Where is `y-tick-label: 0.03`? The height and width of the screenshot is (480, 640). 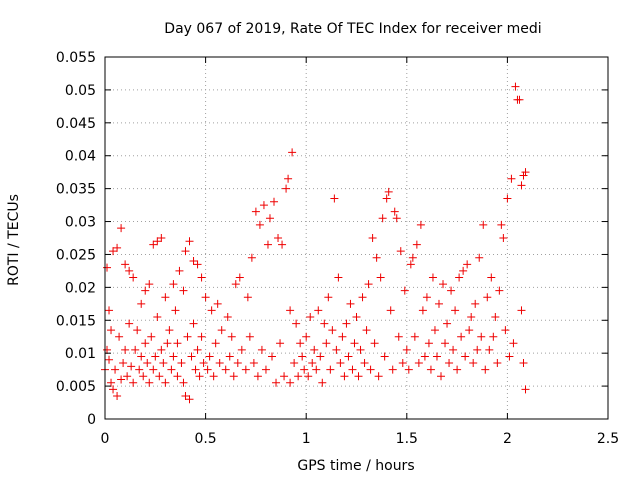 y-tick-label: 0.03 is located at coordinates (80, 223).